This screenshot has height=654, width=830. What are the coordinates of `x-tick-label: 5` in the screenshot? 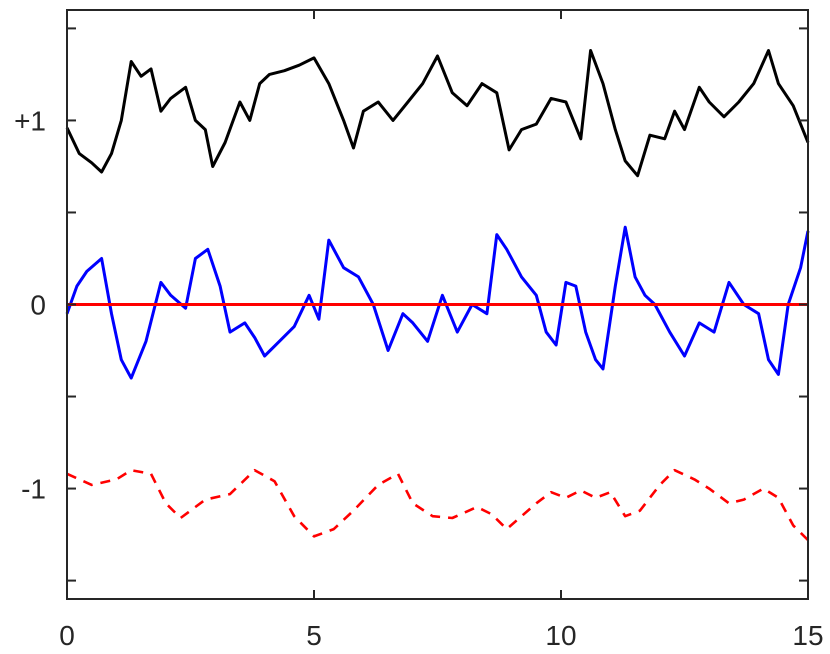 It's located at (314, 635).